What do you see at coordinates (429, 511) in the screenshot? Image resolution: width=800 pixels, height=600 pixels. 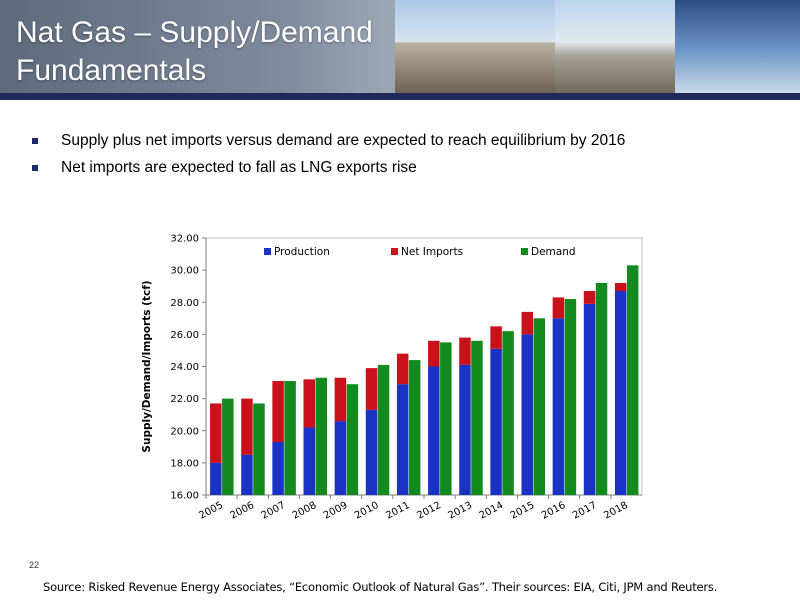 I see `x-tick-label: 2012` at bounding box center [429, 511].